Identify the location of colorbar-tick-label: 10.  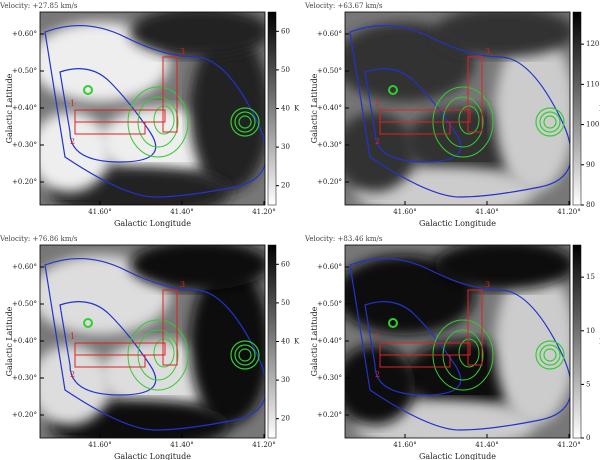
(590, 331).